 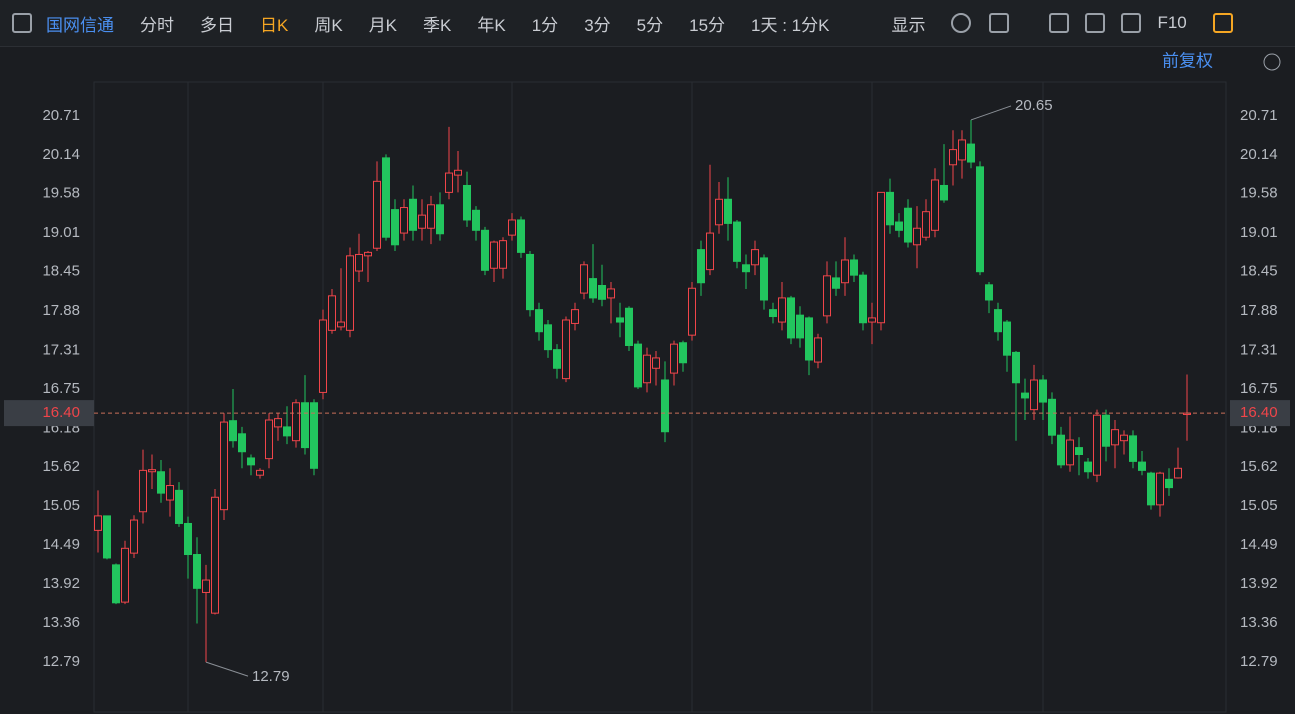 I want to click on period-tab: 年K, so click(x=491, y=25).